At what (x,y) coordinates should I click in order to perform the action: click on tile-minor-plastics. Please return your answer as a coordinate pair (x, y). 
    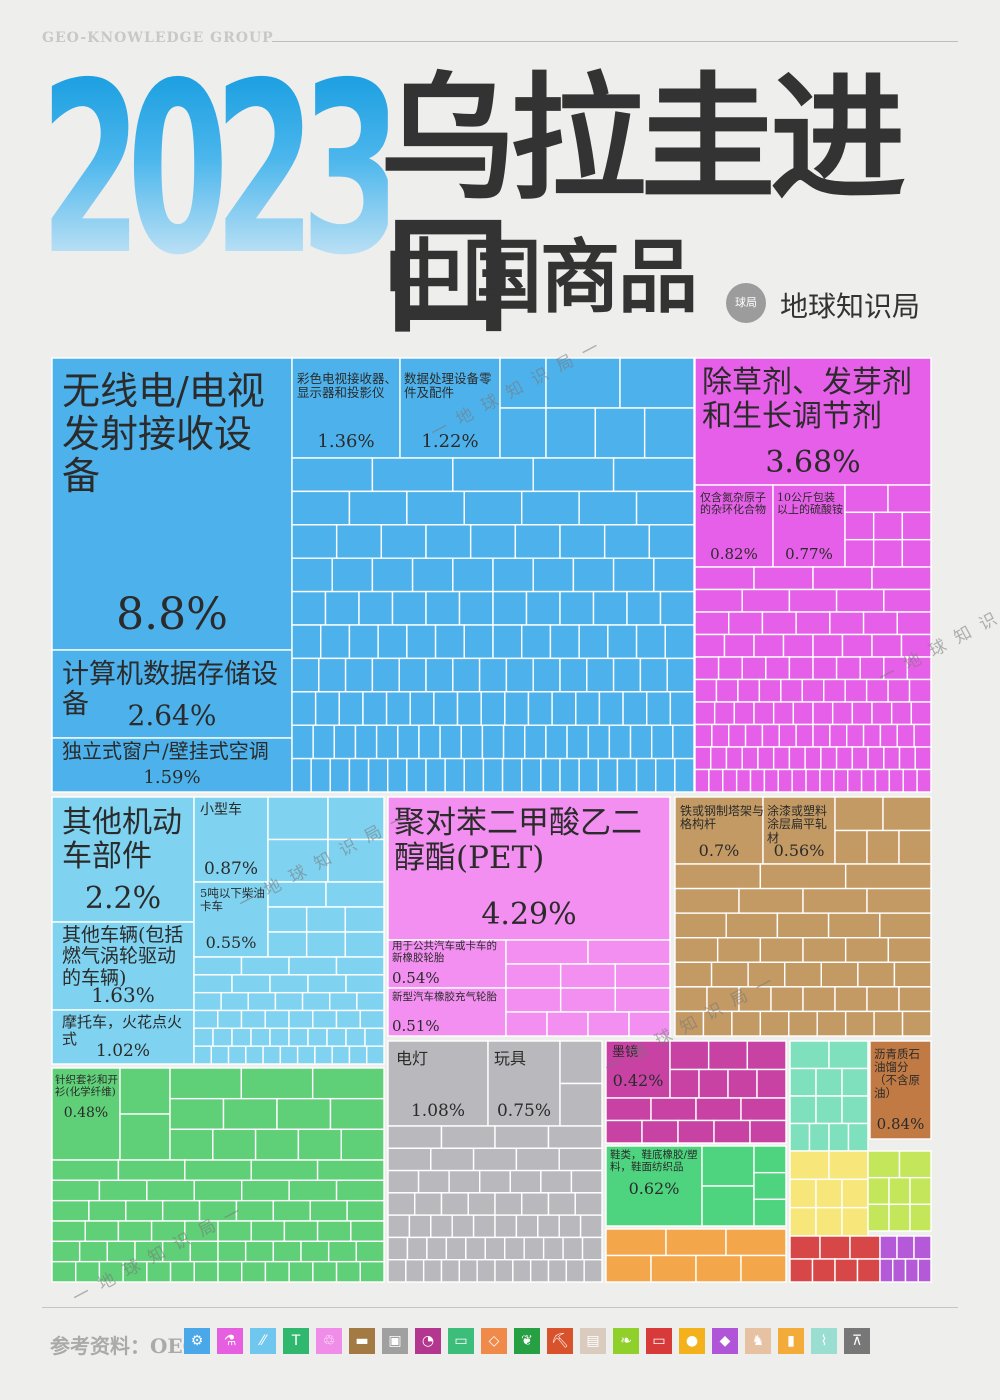
    Looking at the image, I should click on (642, 1000).